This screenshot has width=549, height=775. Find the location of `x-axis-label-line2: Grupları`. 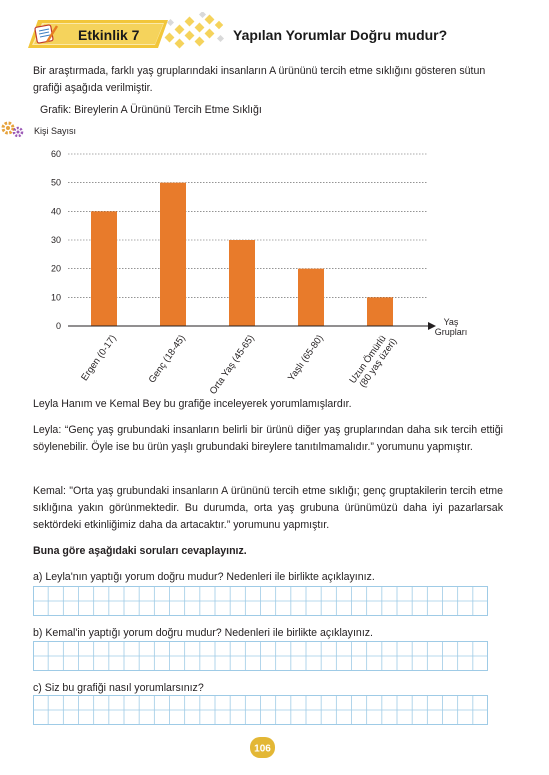

x-axis-label-line2: Grupları is located at coordinates (451, 332).